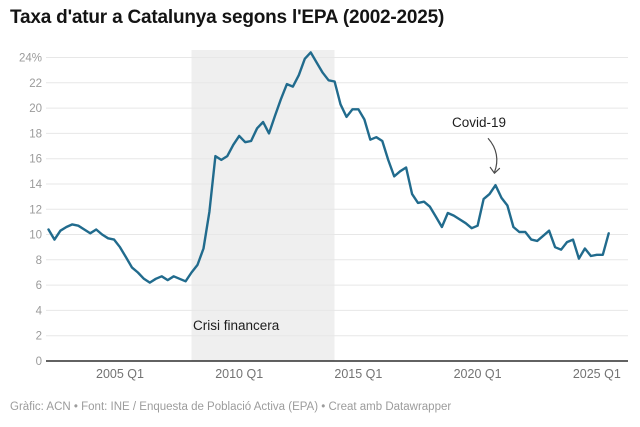 This screenshot has width=640, height=427. I want to click on y-tick-label: 2, so click(39, 337).